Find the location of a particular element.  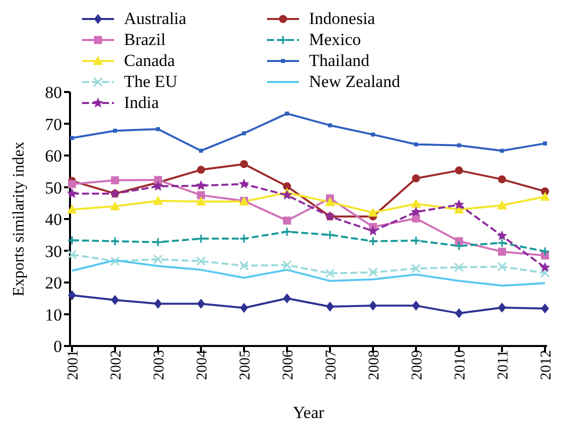

y-tick-label: 50 is located at coordinates (53, 188).